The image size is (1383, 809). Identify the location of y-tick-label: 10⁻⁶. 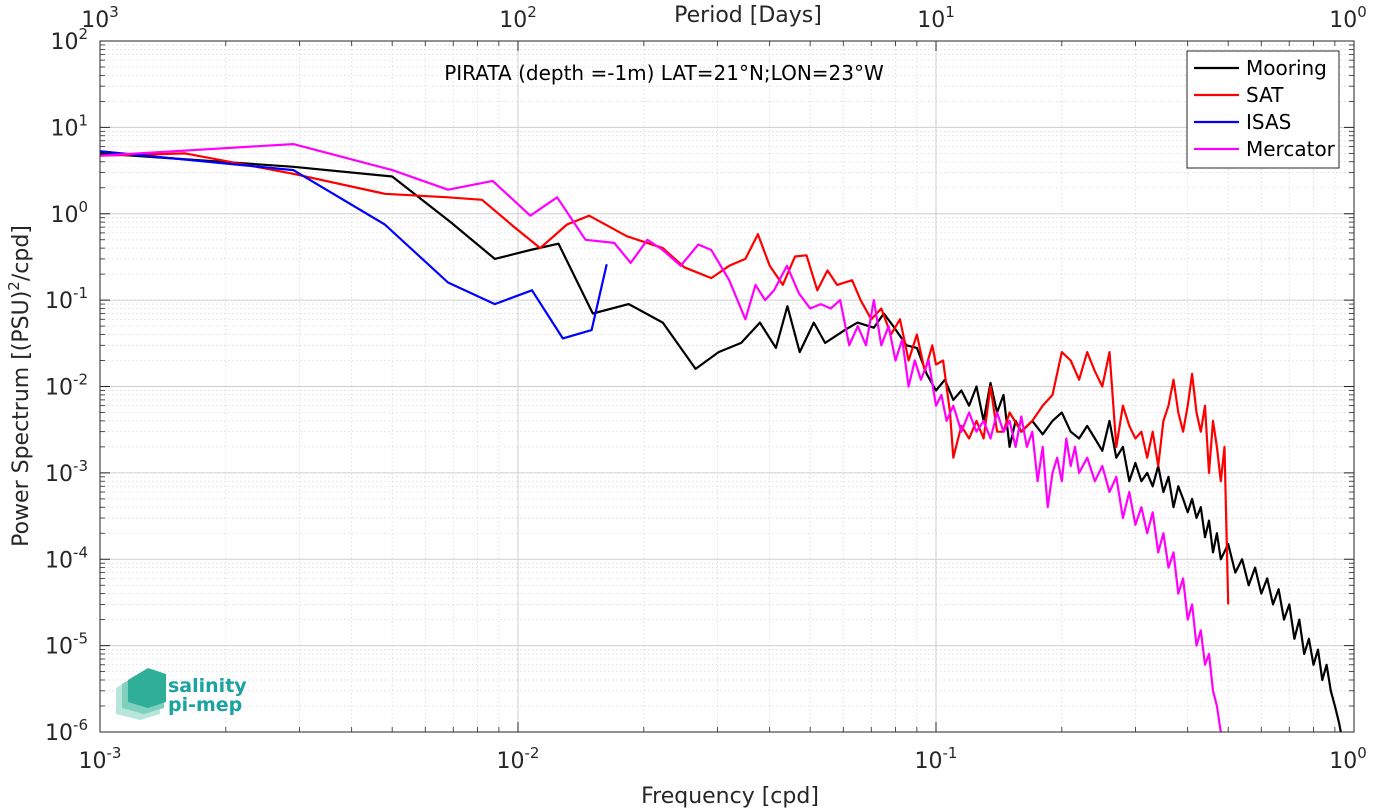
(66, 731).